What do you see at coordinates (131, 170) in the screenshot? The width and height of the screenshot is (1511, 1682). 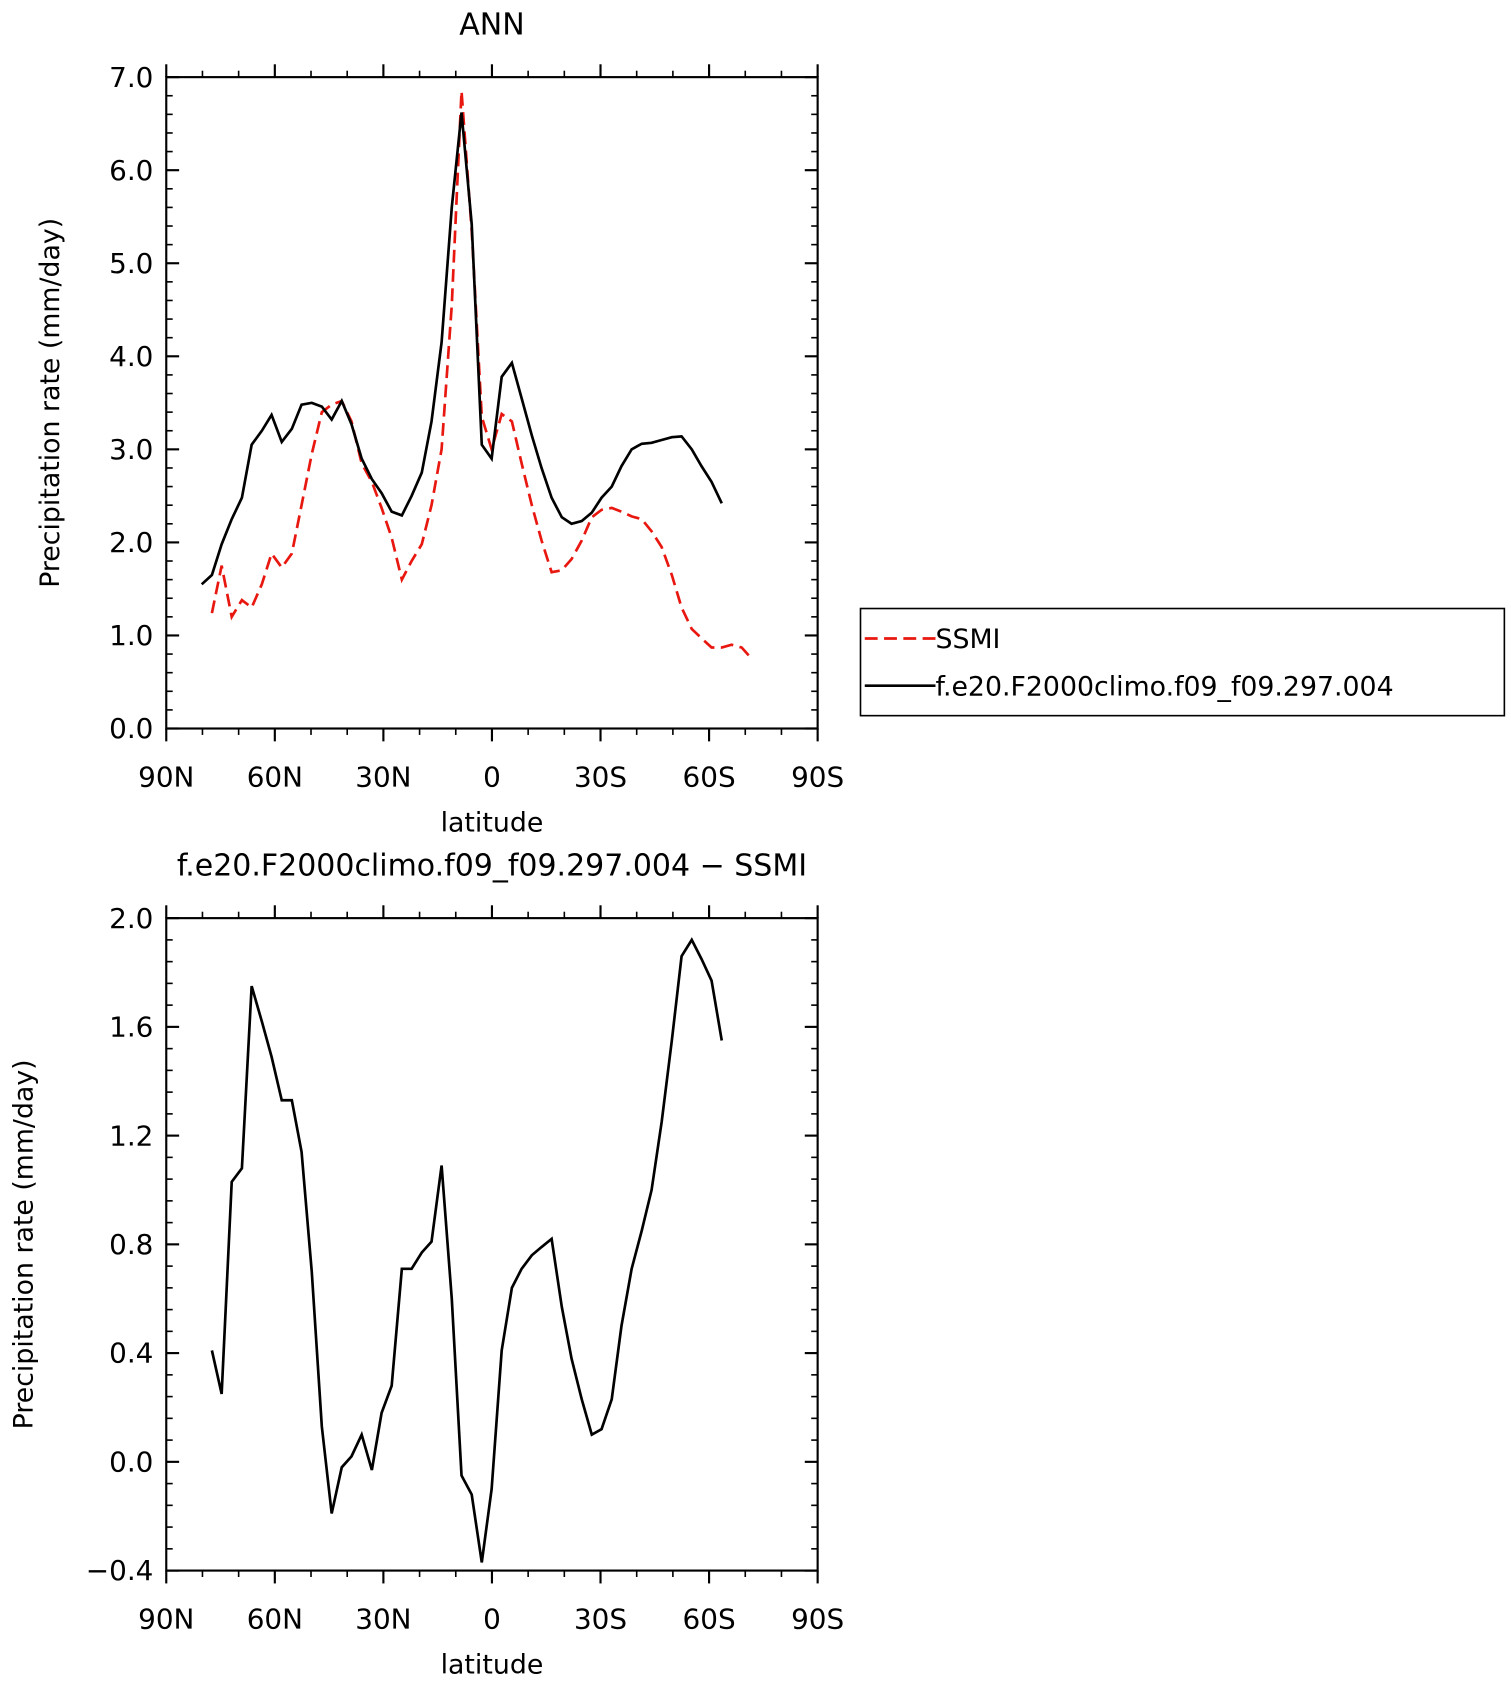 I see `y-tick-label: 6.0` at bounding box center [131, 170].